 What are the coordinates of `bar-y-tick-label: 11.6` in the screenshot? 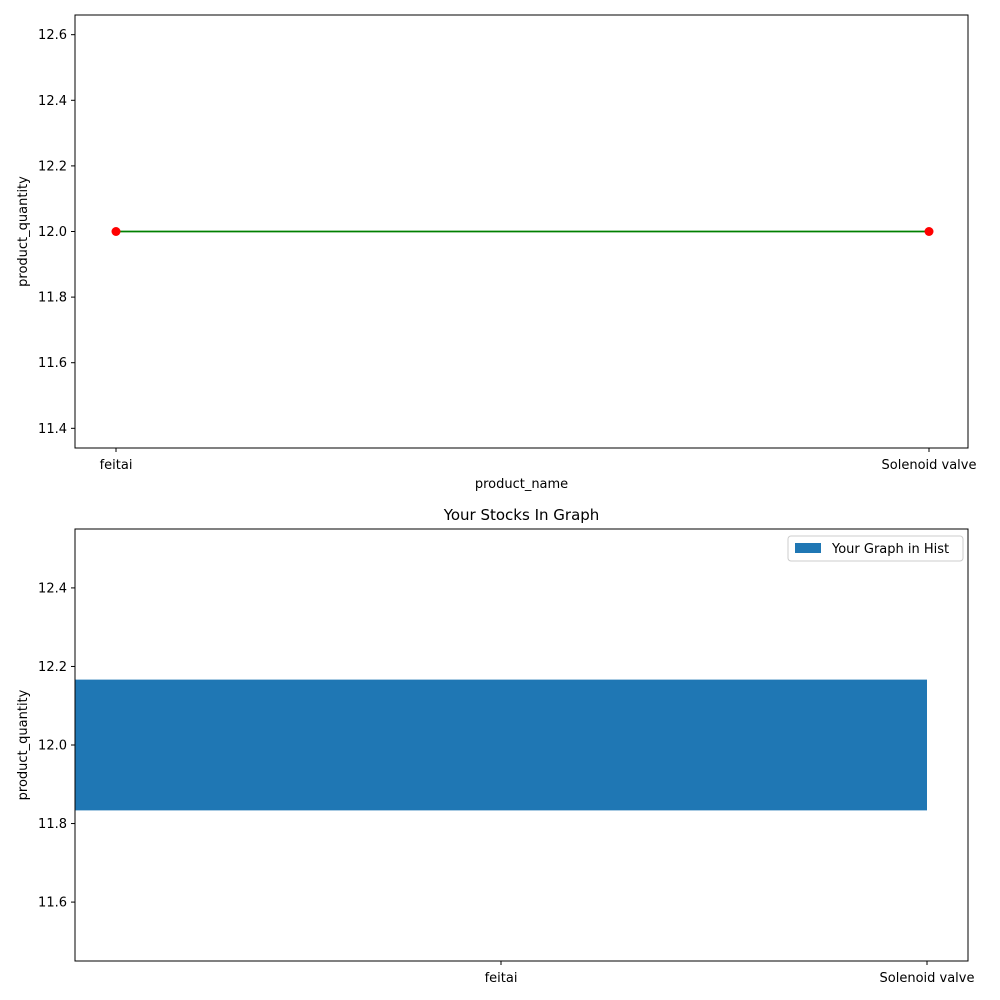 It's located at (52, 903).